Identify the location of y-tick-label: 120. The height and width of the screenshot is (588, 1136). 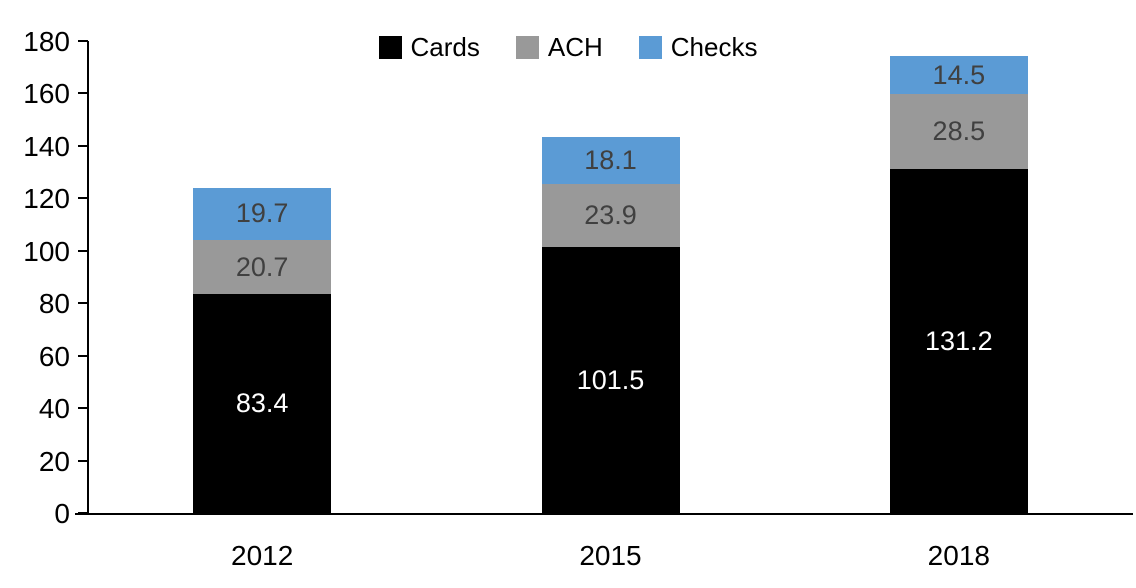
(46, 199).